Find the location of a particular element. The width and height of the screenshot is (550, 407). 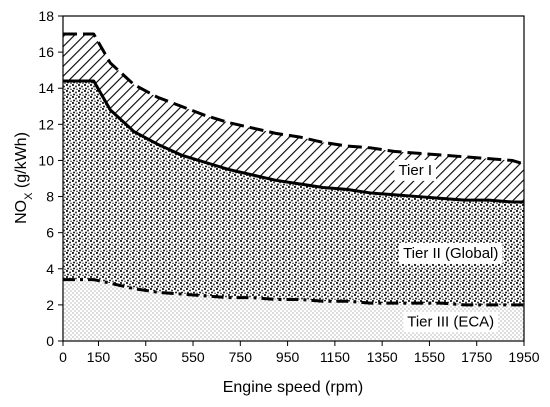

y-tick-label: 8 is located at coordinates (50, 197).